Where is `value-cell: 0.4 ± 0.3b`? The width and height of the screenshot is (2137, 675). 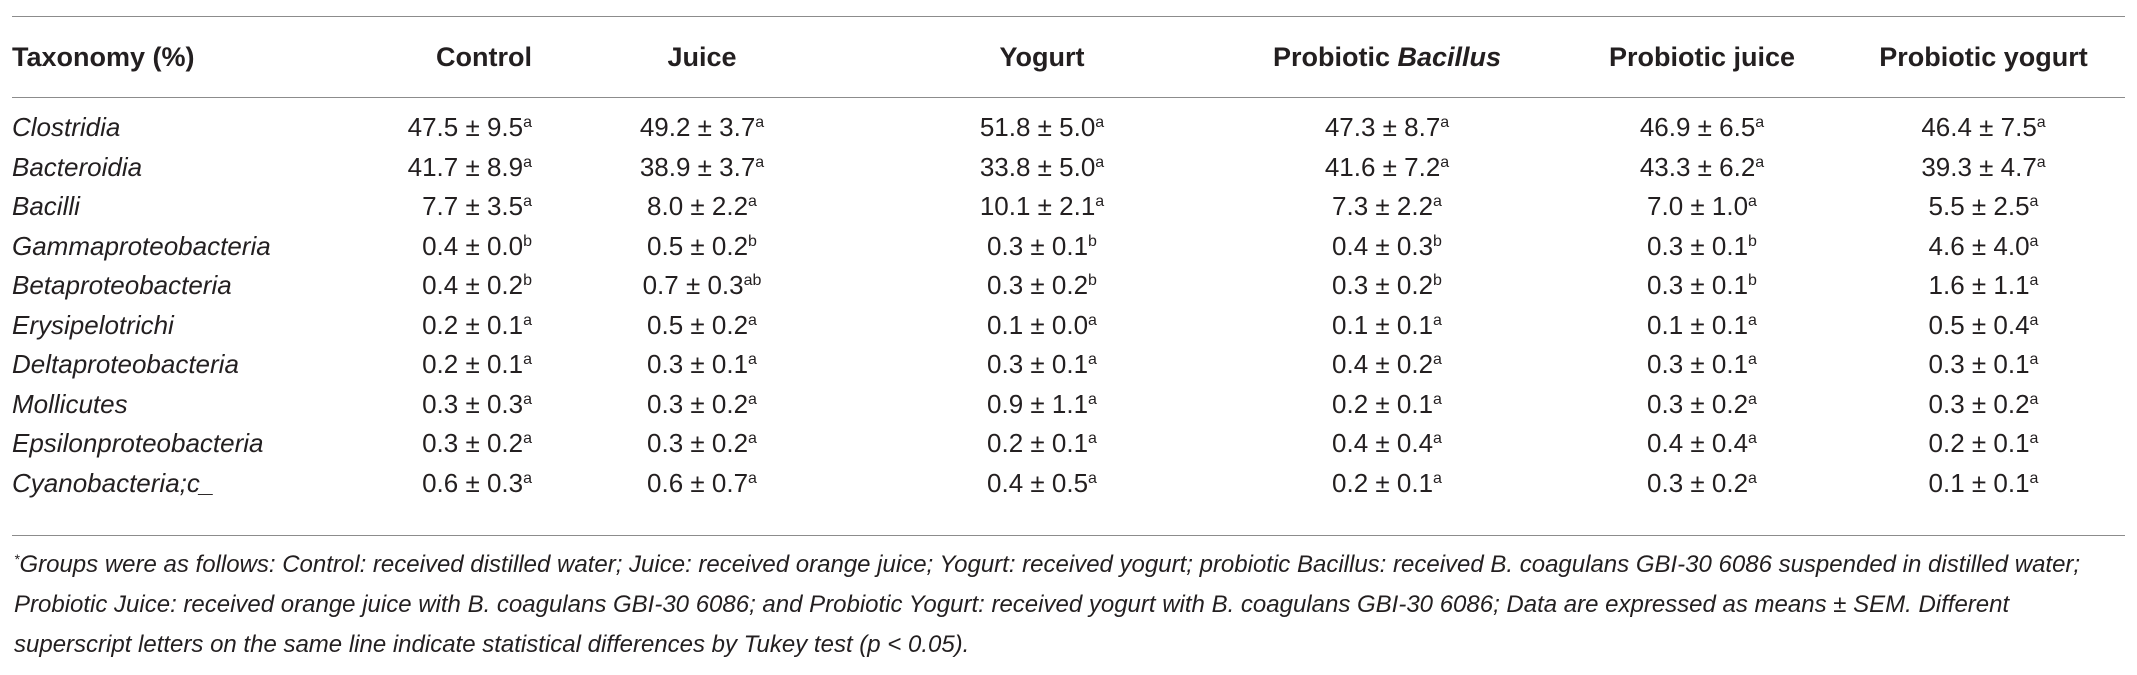 value-cell: 0.4 ± 0.3b is located at coordinates (1387, 247).